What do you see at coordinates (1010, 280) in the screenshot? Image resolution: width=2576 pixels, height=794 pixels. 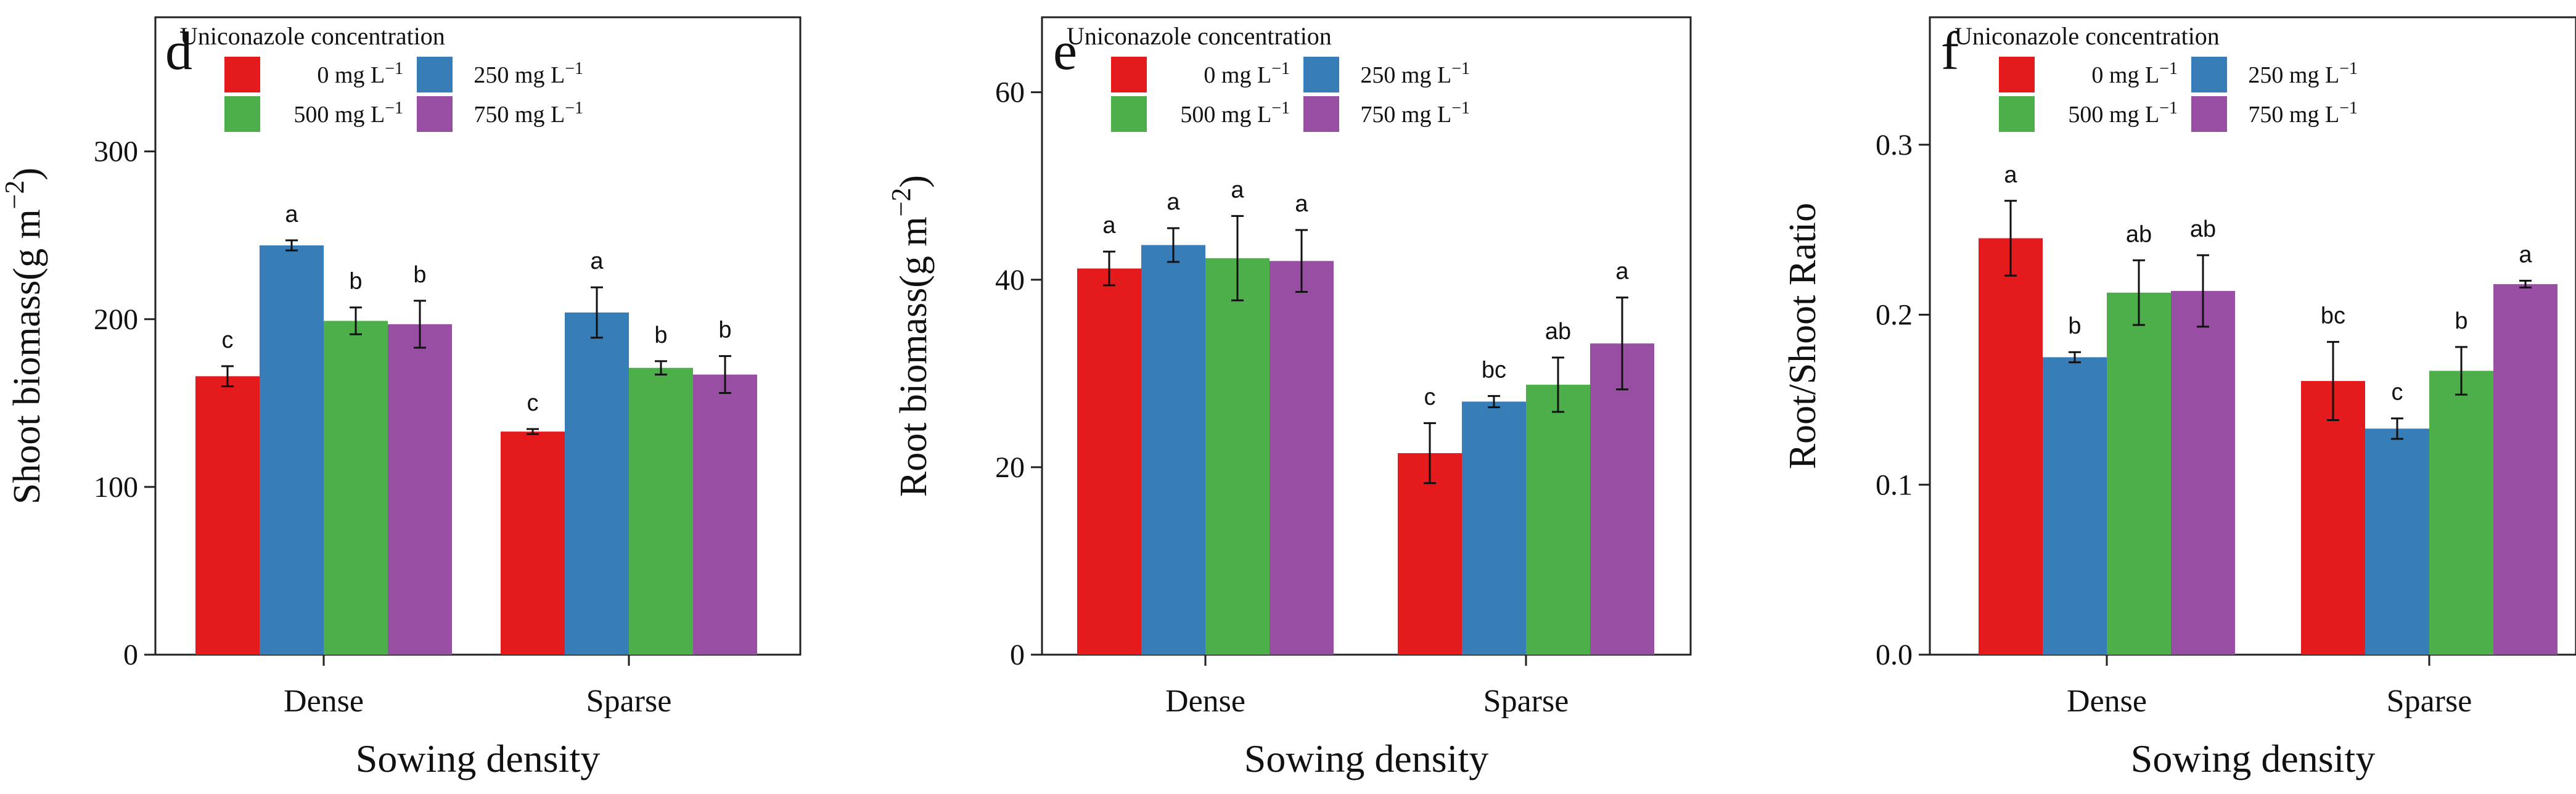 I see `y-tick-label: 40` at bounding box center [1010, 280].